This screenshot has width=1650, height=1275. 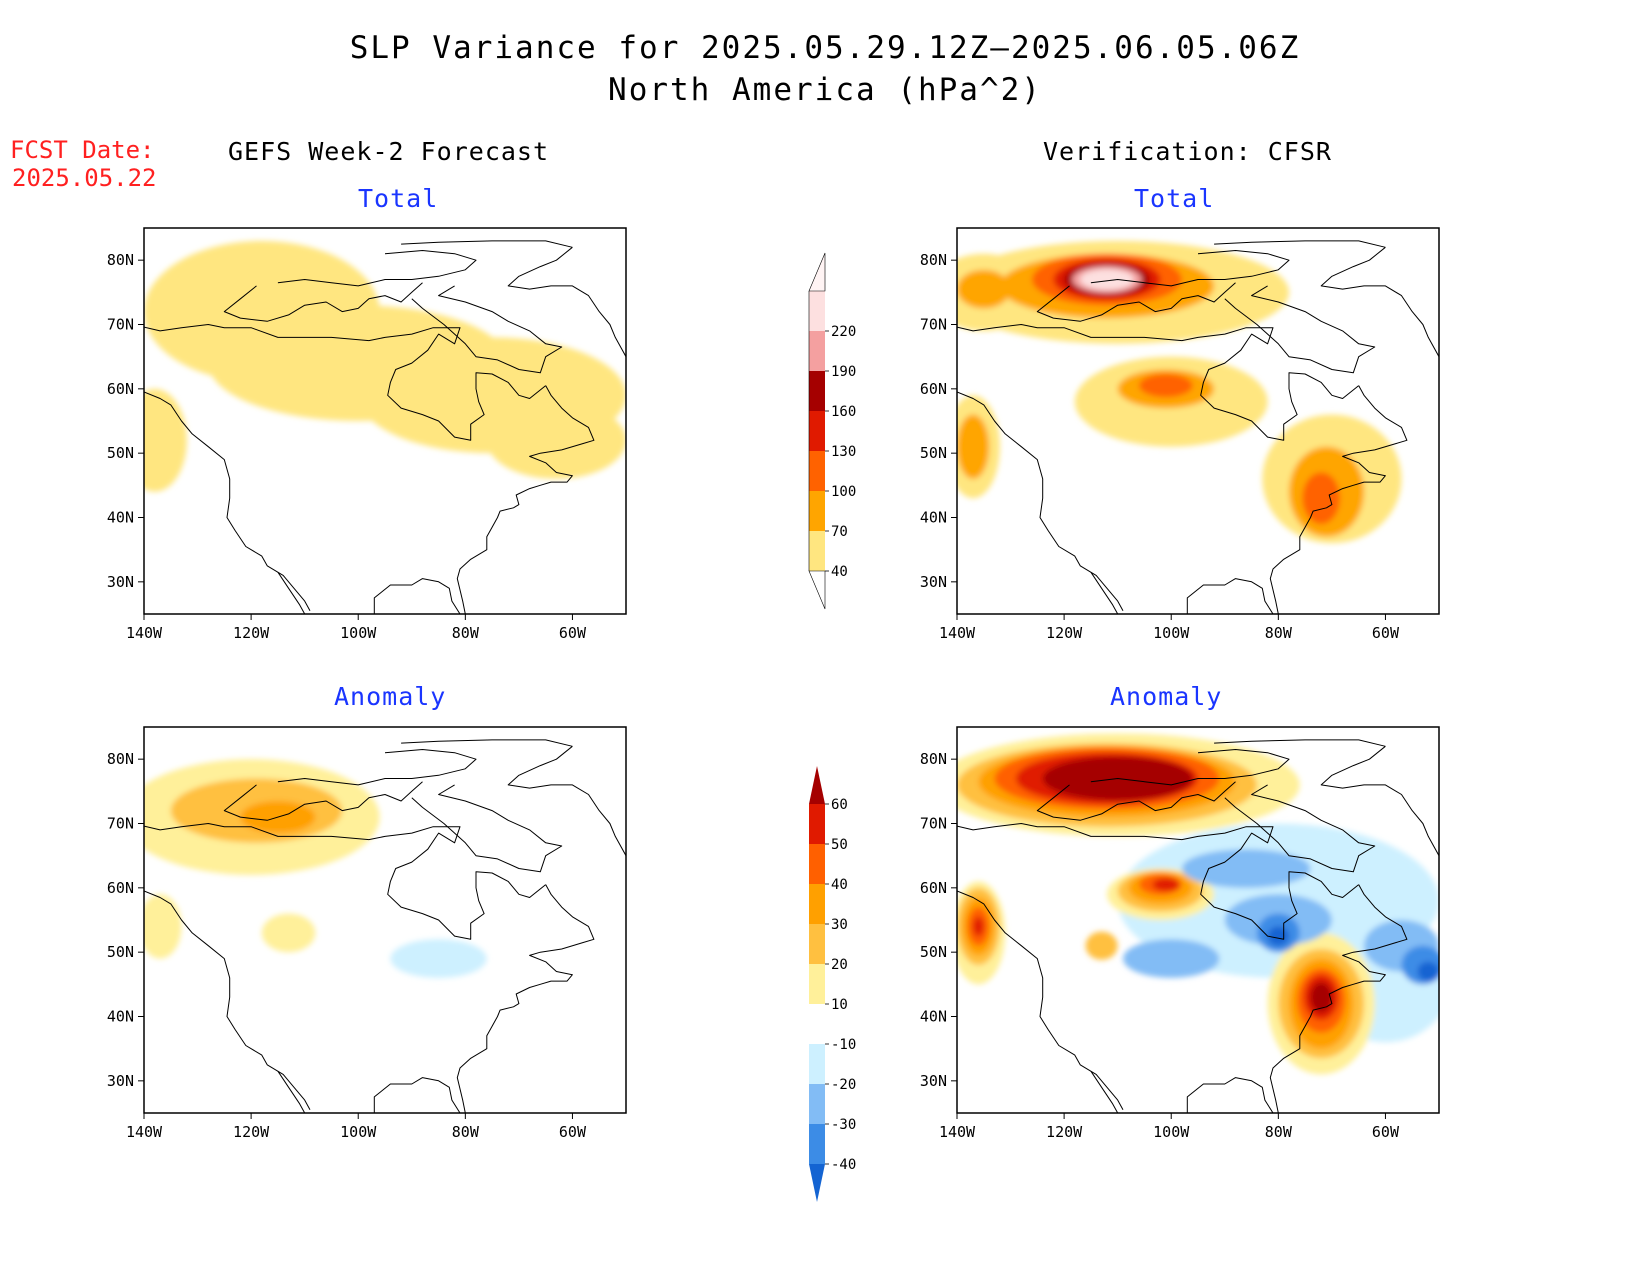 I want to click on colorbar-label: 160, so click(x=843, y=412).